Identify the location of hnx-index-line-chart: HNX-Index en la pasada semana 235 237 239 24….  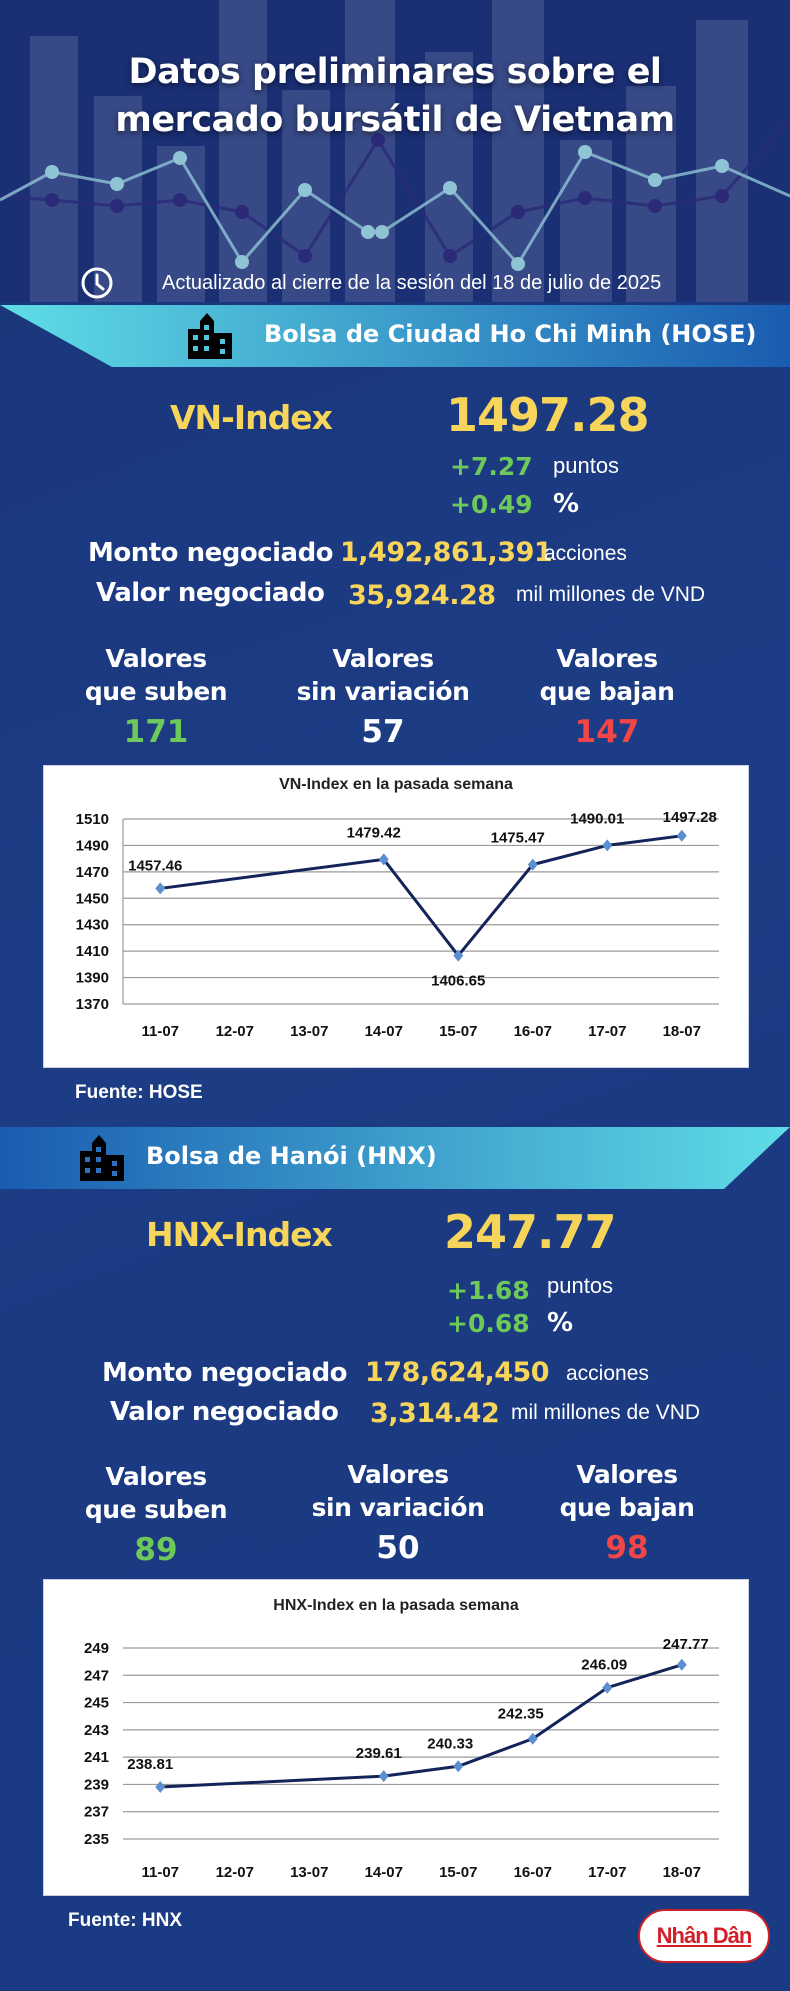
(401, 1739).